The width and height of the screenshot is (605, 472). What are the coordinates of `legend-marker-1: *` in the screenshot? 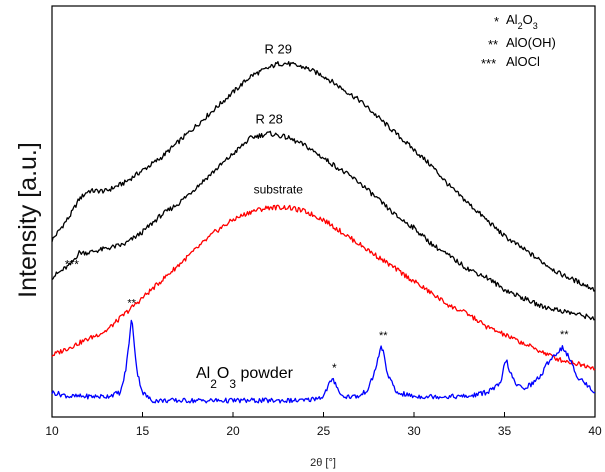 It's located at (496, 21).